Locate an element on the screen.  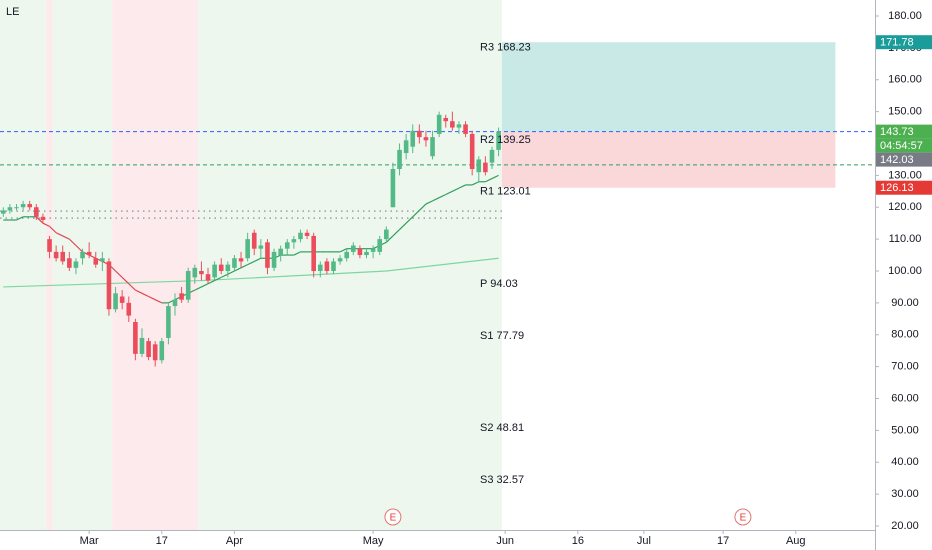
pivot-name: S2 is located at coordinates (486, 428).